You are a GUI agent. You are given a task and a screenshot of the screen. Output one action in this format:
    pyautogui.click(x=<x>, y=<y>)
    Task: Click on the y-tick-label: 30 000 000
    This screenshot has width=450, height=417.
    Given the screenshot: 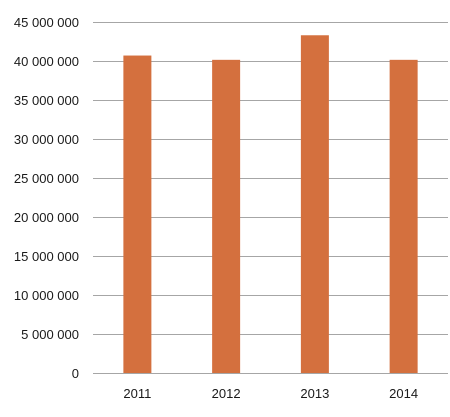 What is the action you would take?
    pyautogui.click(x=46, y=139)
    